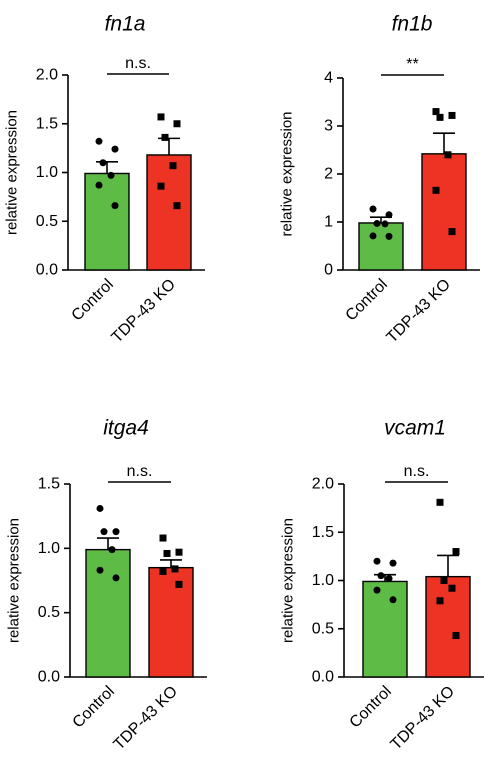 Image resolution: width=484 pixels, height=763 pixels. Describe the element at coordinates (412, 23) in the screenshot. I see `chart-title: fn1b` at that location.